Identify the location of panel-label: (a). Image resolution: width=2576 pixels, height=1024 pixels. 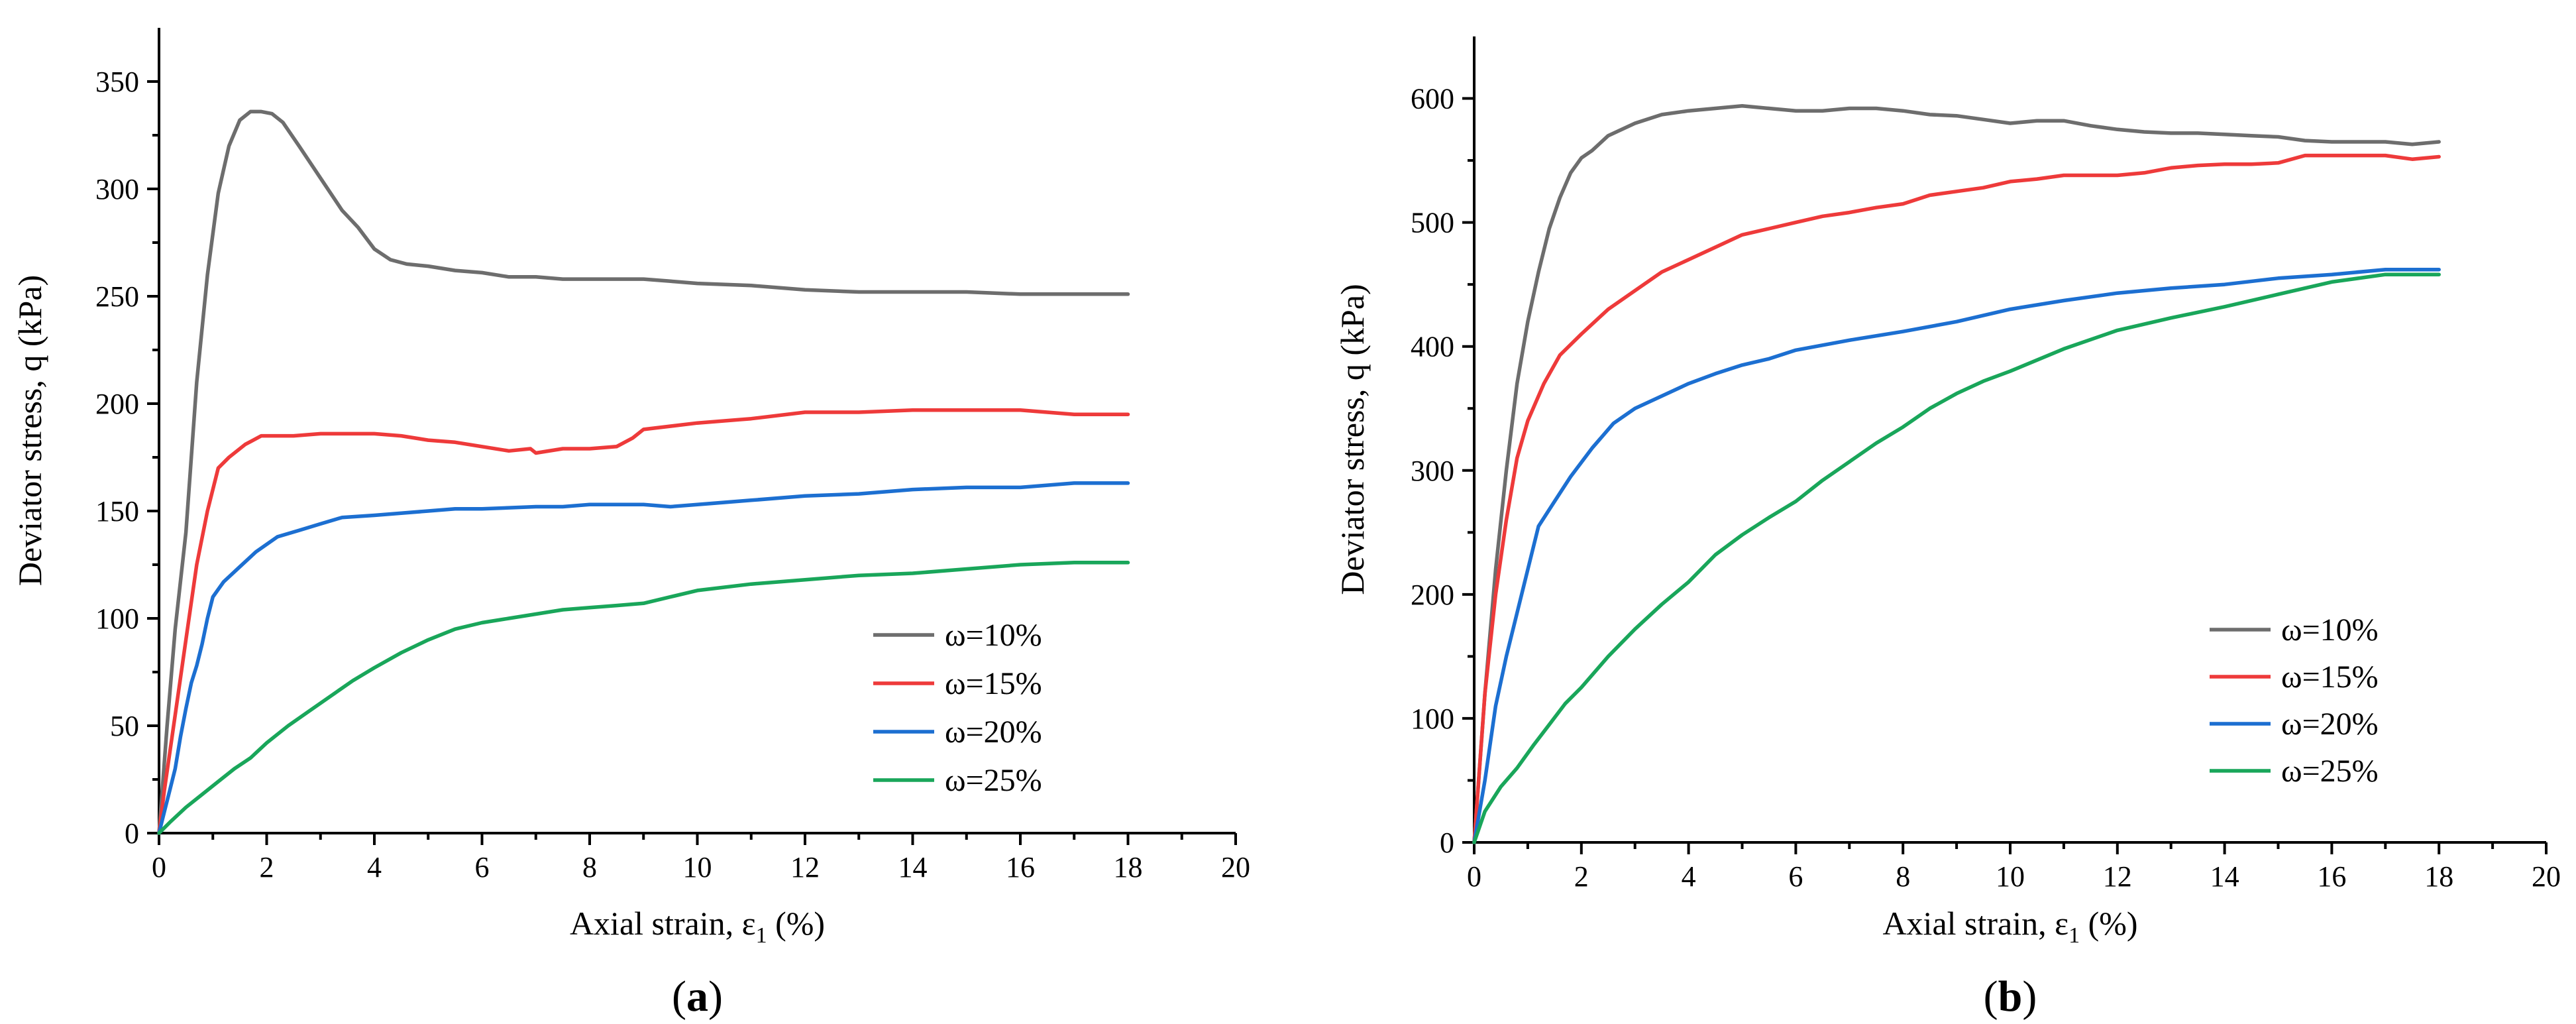
(697, 996).